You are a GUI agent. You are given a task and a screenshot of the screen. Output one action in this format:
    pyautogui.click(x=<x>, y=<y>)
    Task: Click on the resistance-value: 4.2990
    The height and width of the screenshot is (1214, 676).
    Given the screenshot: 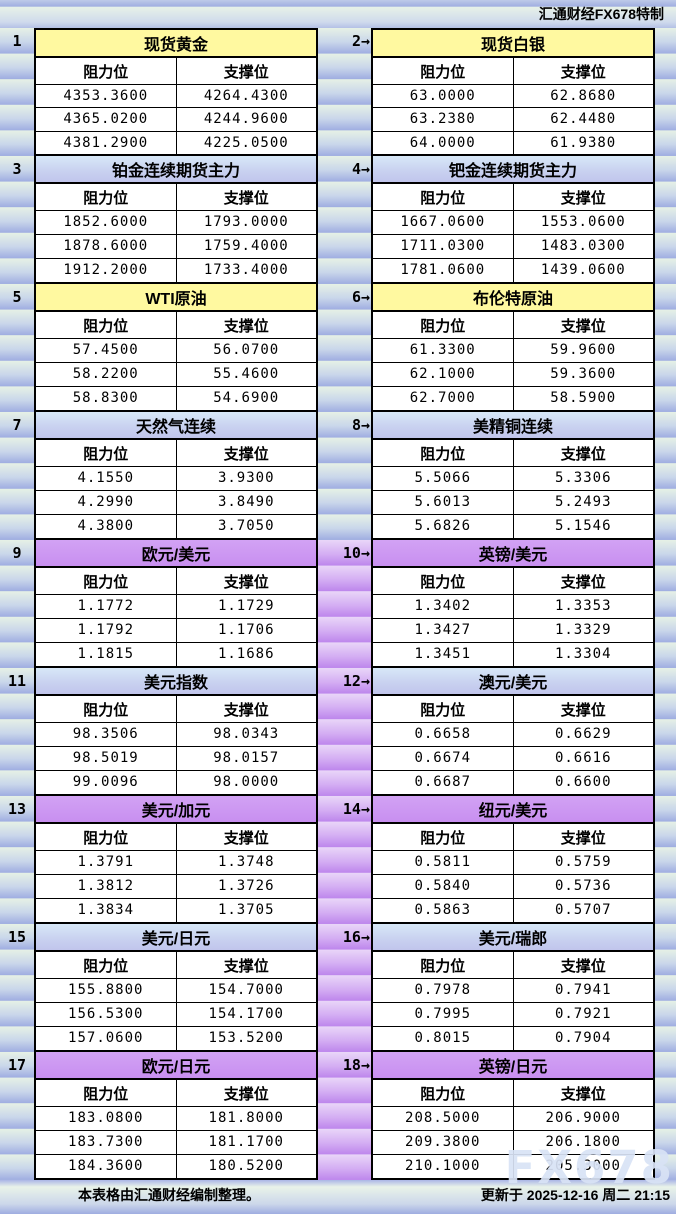 What is the action you would take?
    pyautogui.click(x=105, y=502)
    